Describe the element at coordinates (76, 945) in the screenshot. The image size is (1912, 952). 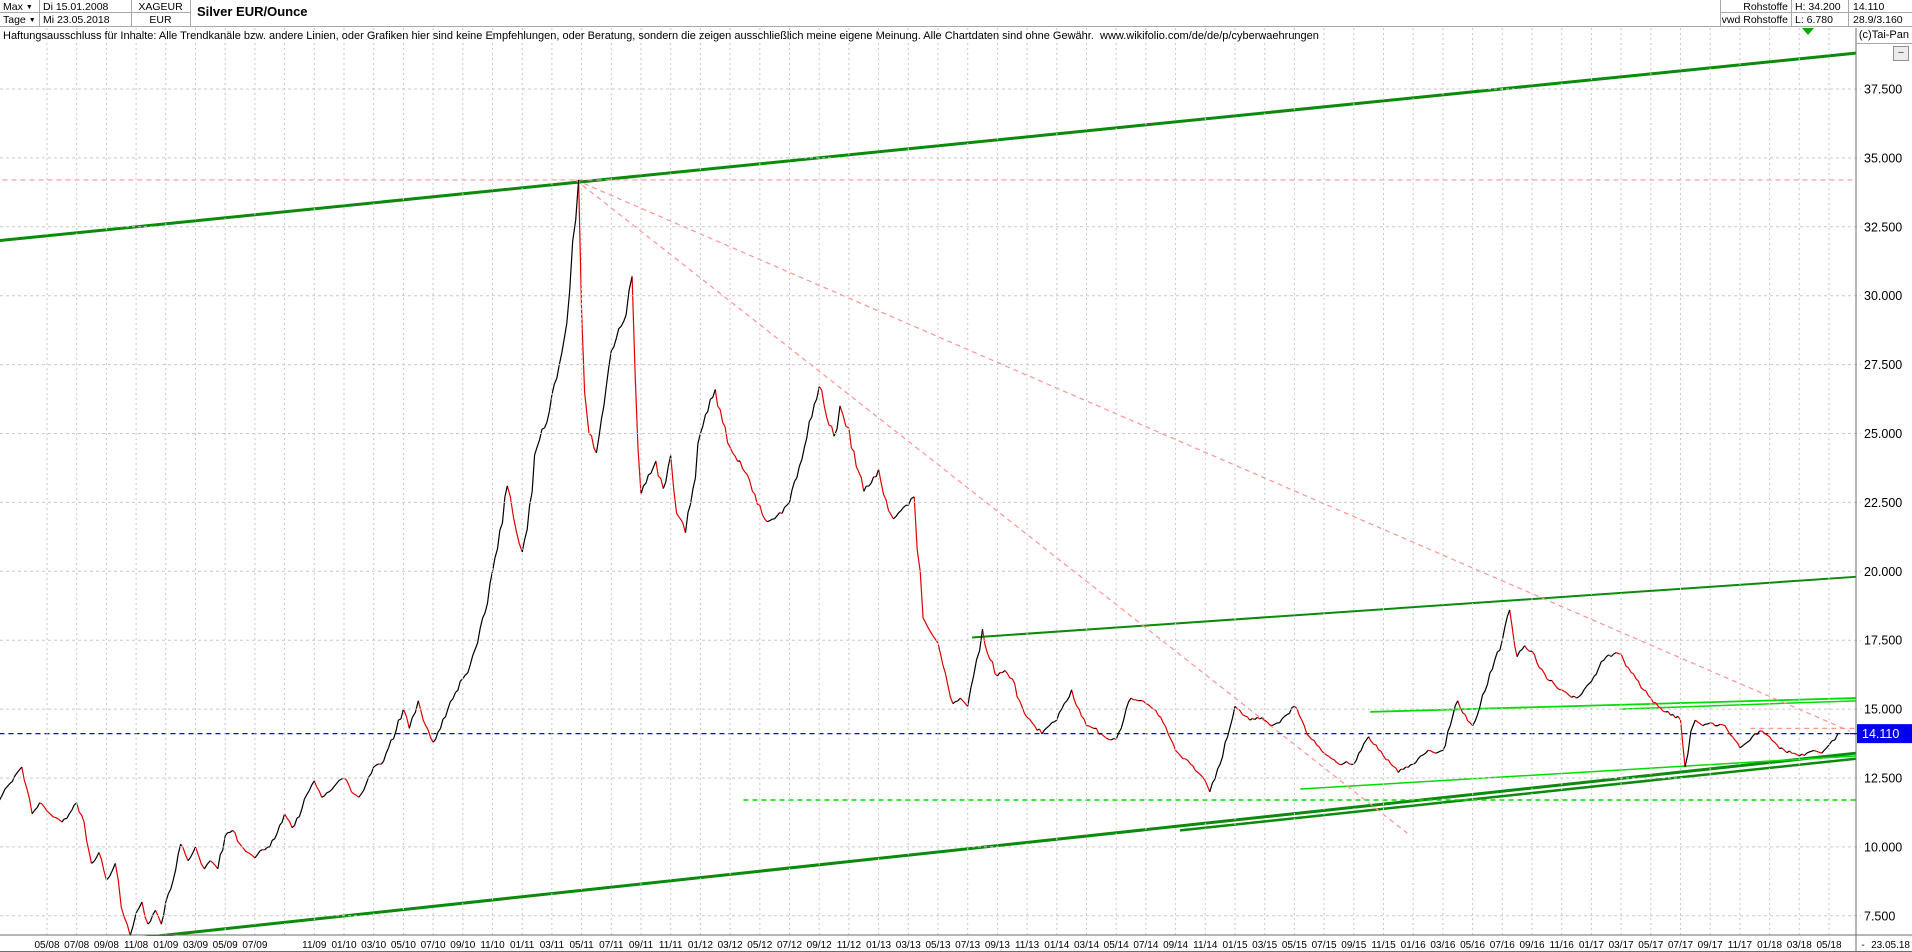
I see `x-axis-label: 07/08` at that location.